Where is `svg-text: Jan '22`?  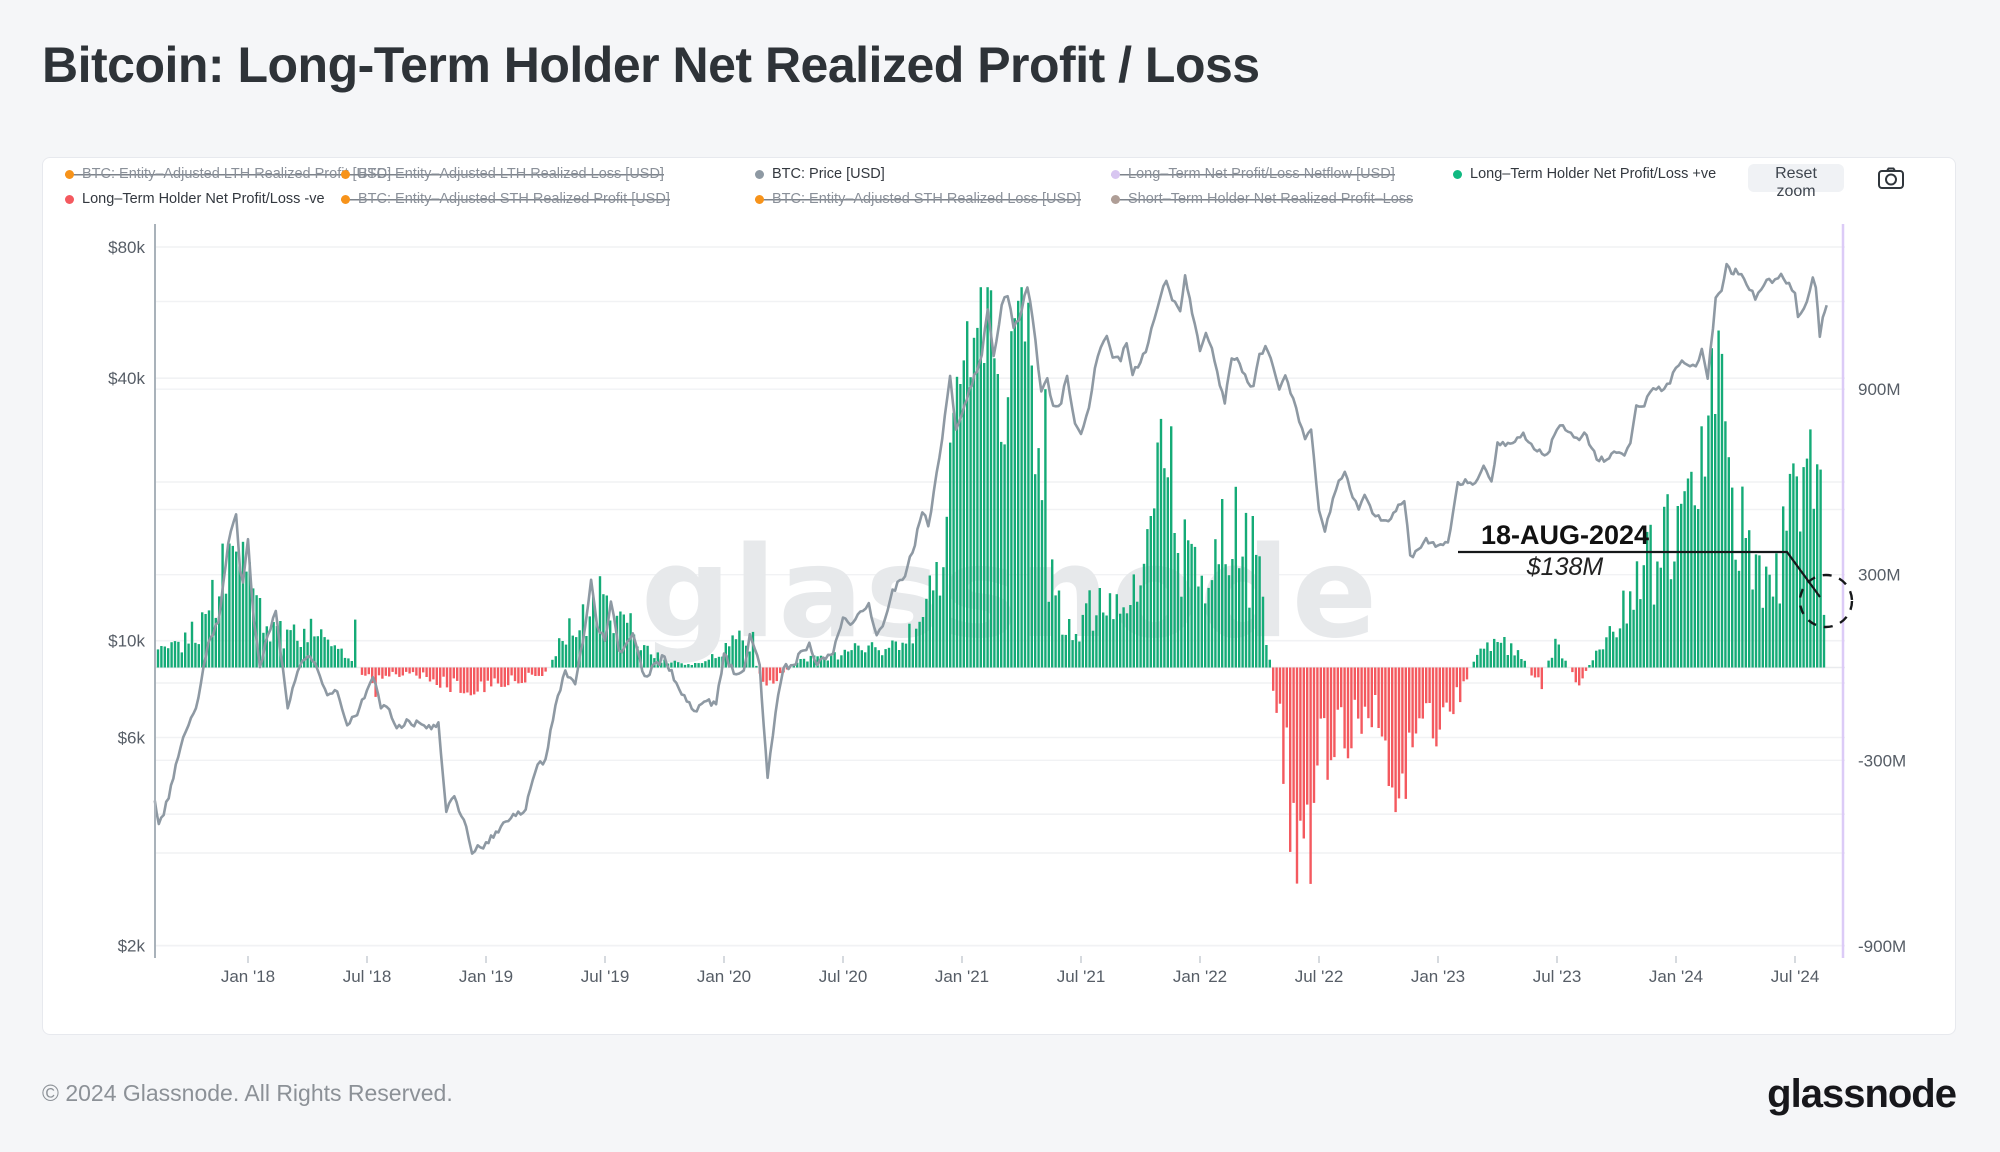
svg-text: Jan '22 is located at coordinates (1200, 976).